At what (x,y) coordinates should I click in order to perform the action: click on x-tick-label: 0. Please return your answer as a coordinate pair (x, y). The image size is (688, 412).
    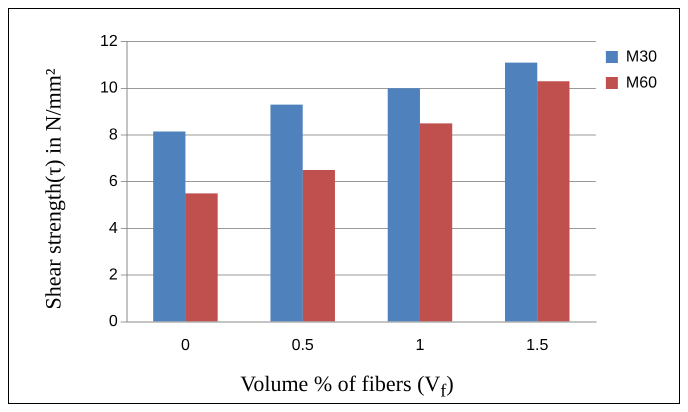
    Looking at the image, I should click on (185, 345).